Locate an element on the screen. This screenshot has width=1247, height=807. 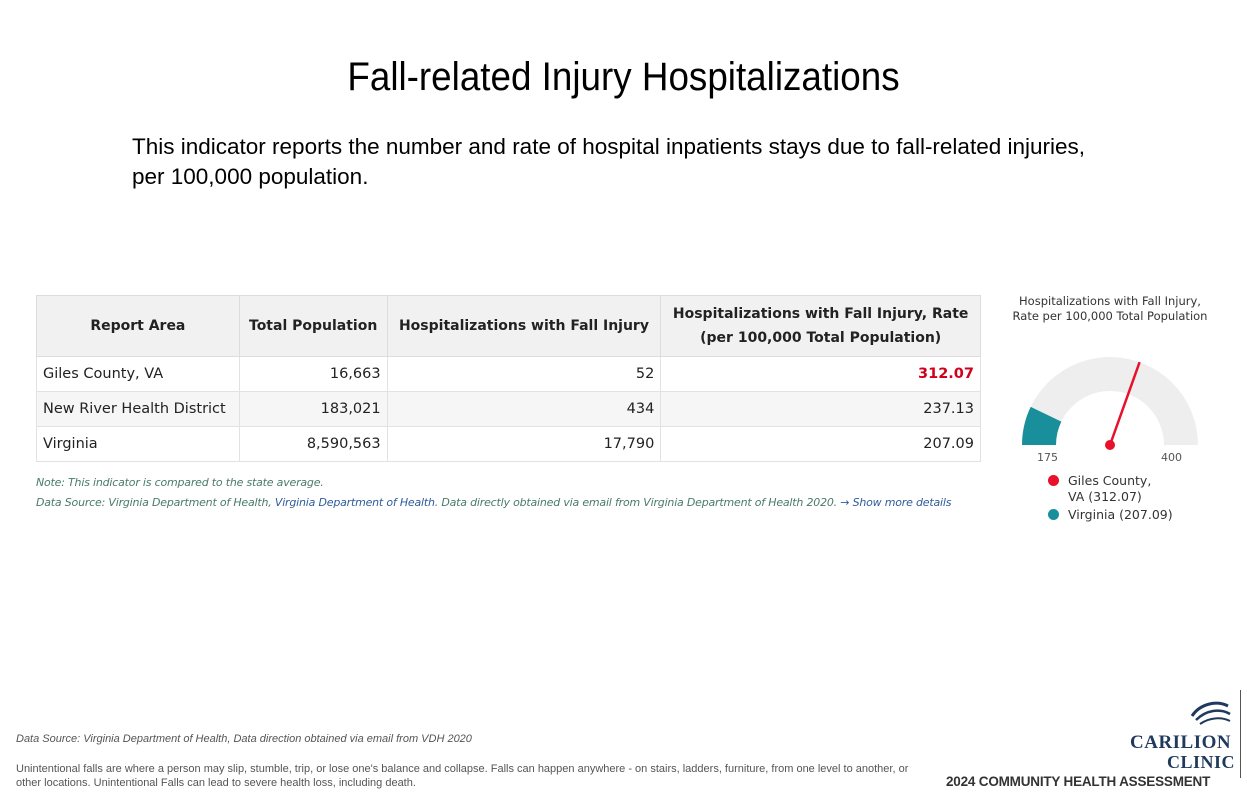
cell-area: Virginia is located at coordinates (138, 444).